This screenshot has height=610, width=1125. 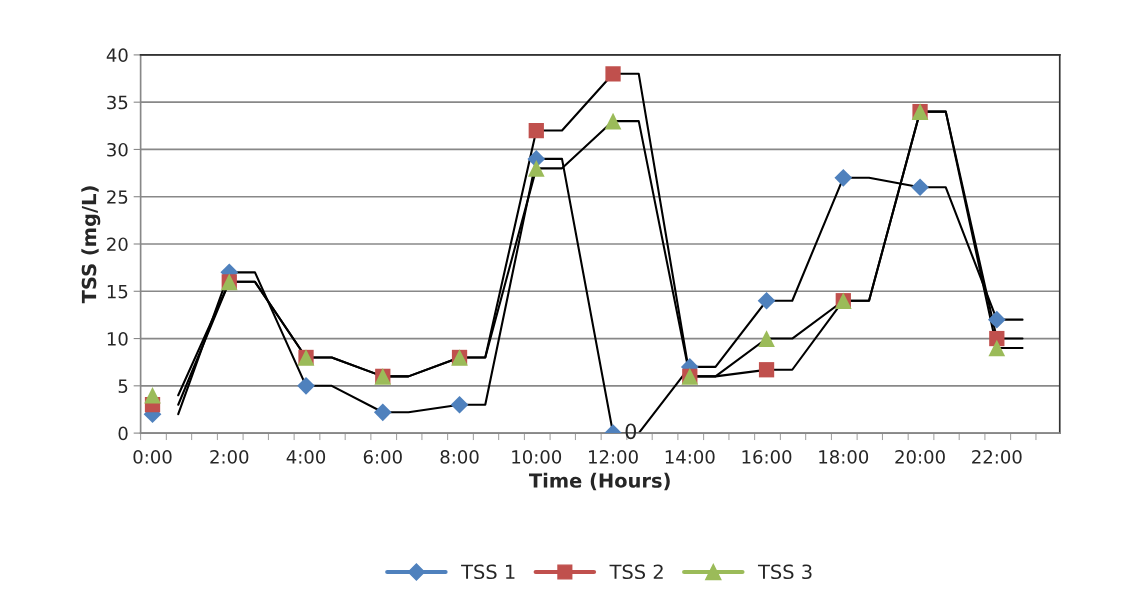 What do you see at coordinates (152, 457) in the screenshot?
I see `x-tick-label: 0:00` at bounding box center [152, 457].